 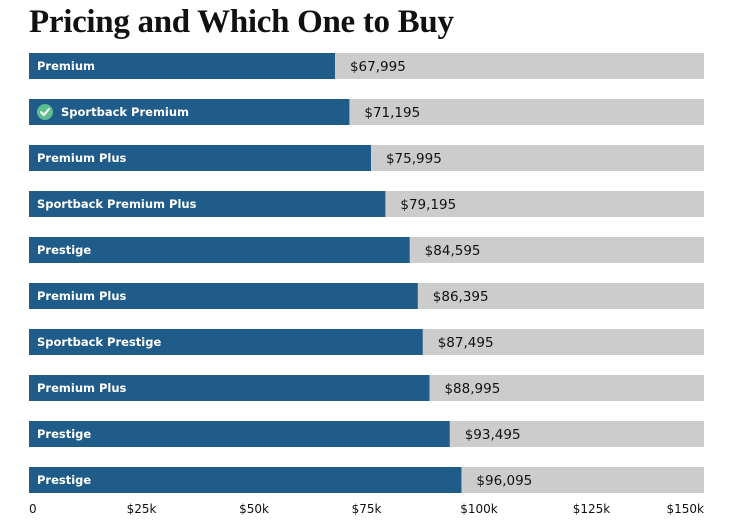 I want to click on value-label: $86,395, so click(x=461, y=297).